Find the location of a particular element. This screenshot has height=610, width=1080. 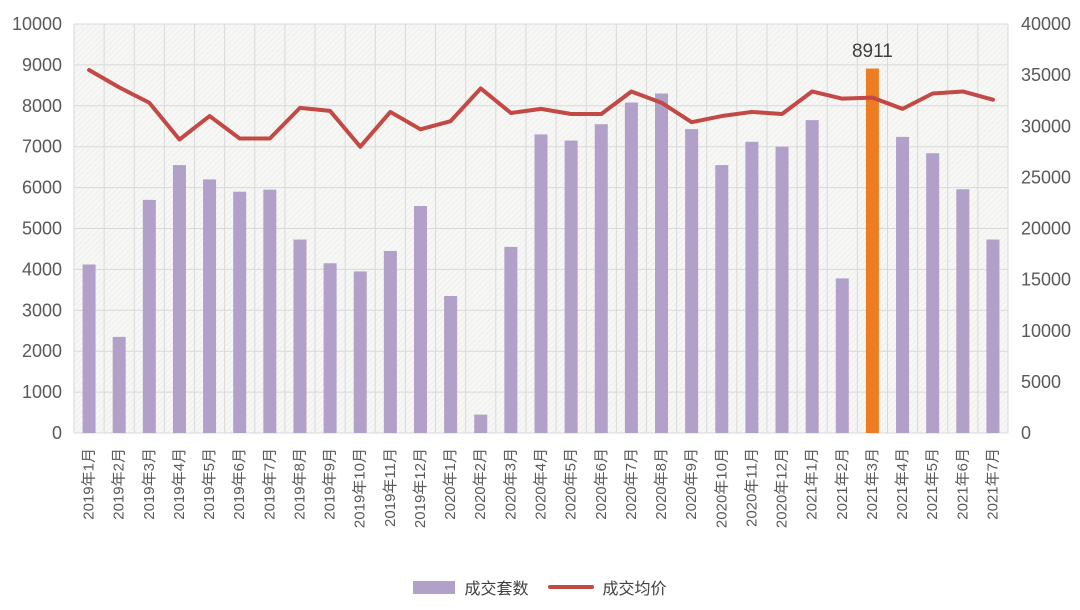

x-axis-category-label: 2019年5月 is located at coordinates (209, 484).